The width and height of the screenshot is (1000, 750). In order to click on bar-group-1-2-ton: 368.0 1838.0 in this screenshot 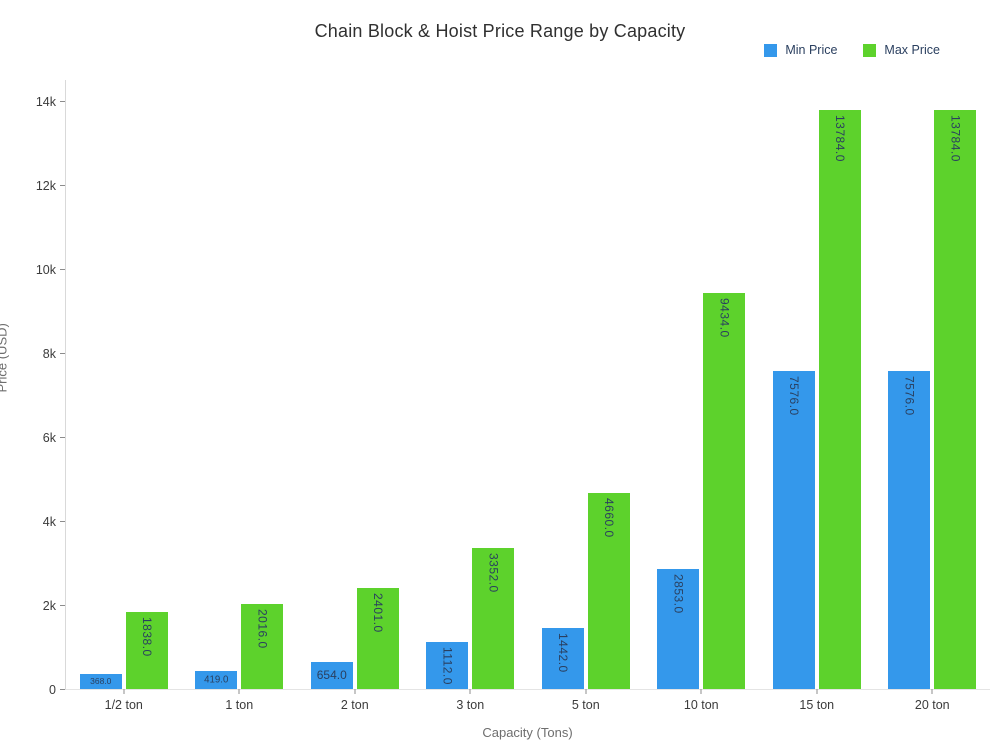, I will do `click(124, 384)`.